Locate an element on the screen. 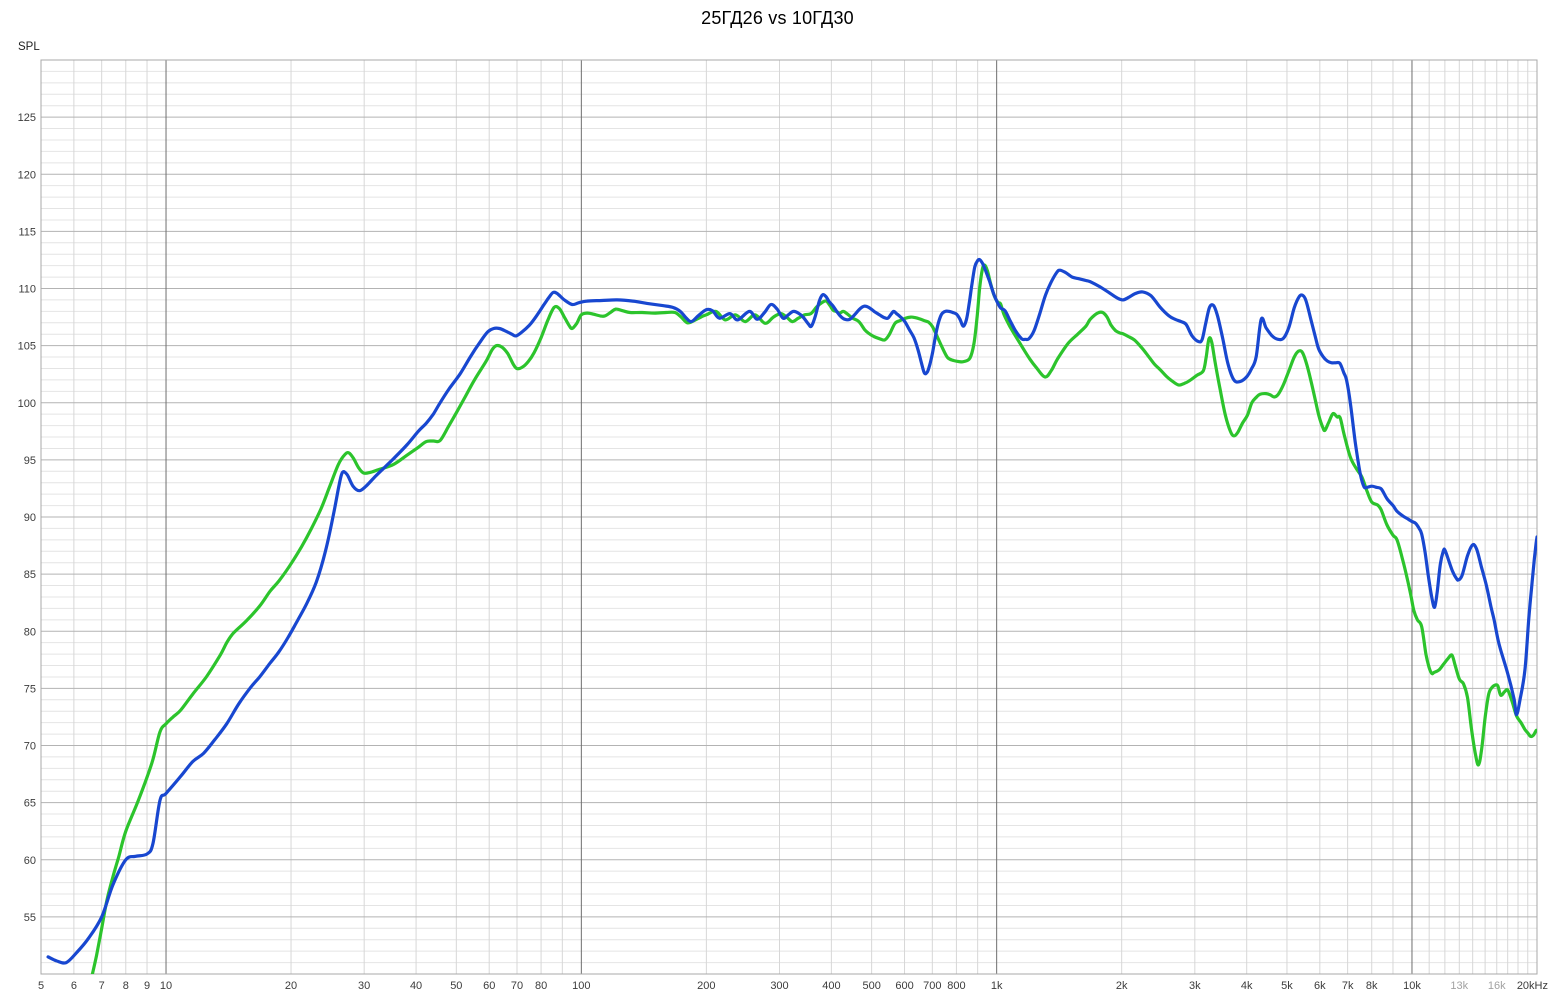 This screenshot has width=1555, height=999. x-tick-label: 8k is located at coordinates (1372, 986).